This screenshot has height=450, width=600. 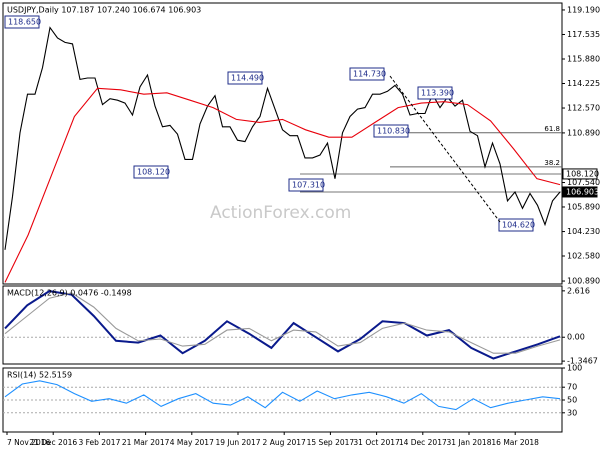 What do you see at coordinates (331, 442) in the screenshot?
I see `x-tick-label: 15 Sep 2017` at bounding box center [331, 442].